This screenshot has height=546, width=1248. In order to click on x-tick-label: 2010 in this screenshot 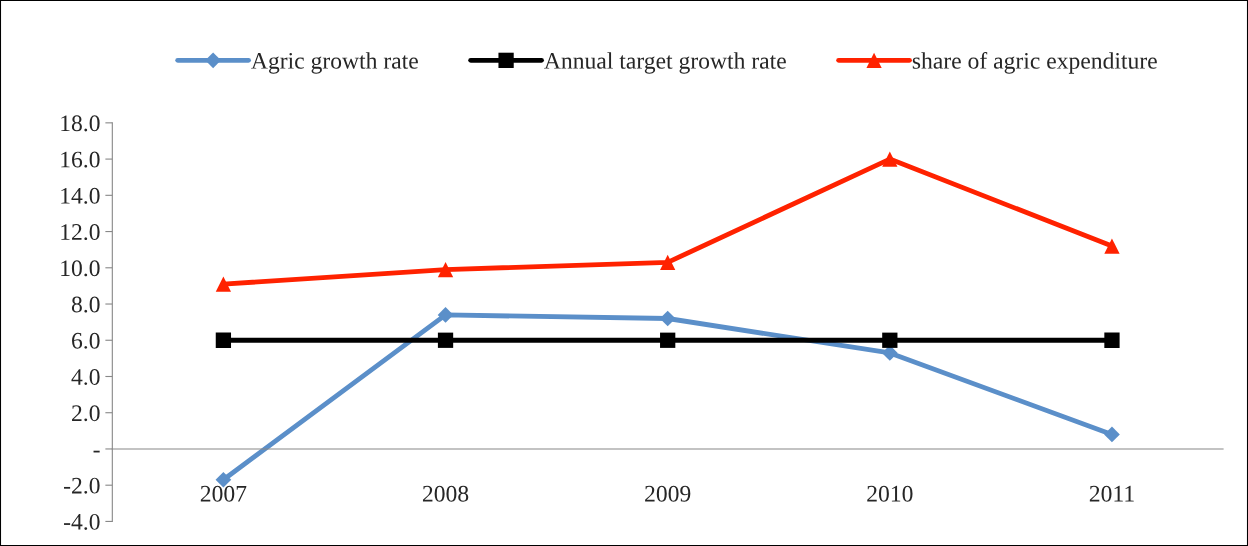, I will do `click(890, 493)`.